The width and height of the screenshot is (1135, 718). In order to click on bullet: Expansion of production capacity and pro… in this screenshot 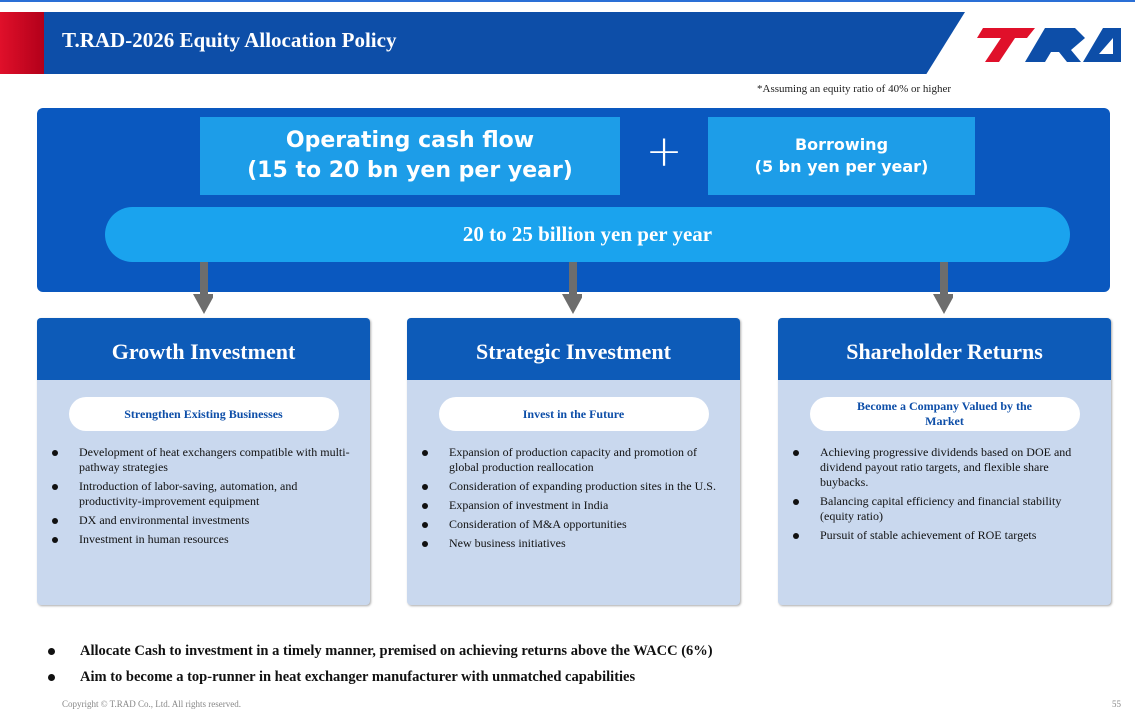, I will do `click(572, 460)`.